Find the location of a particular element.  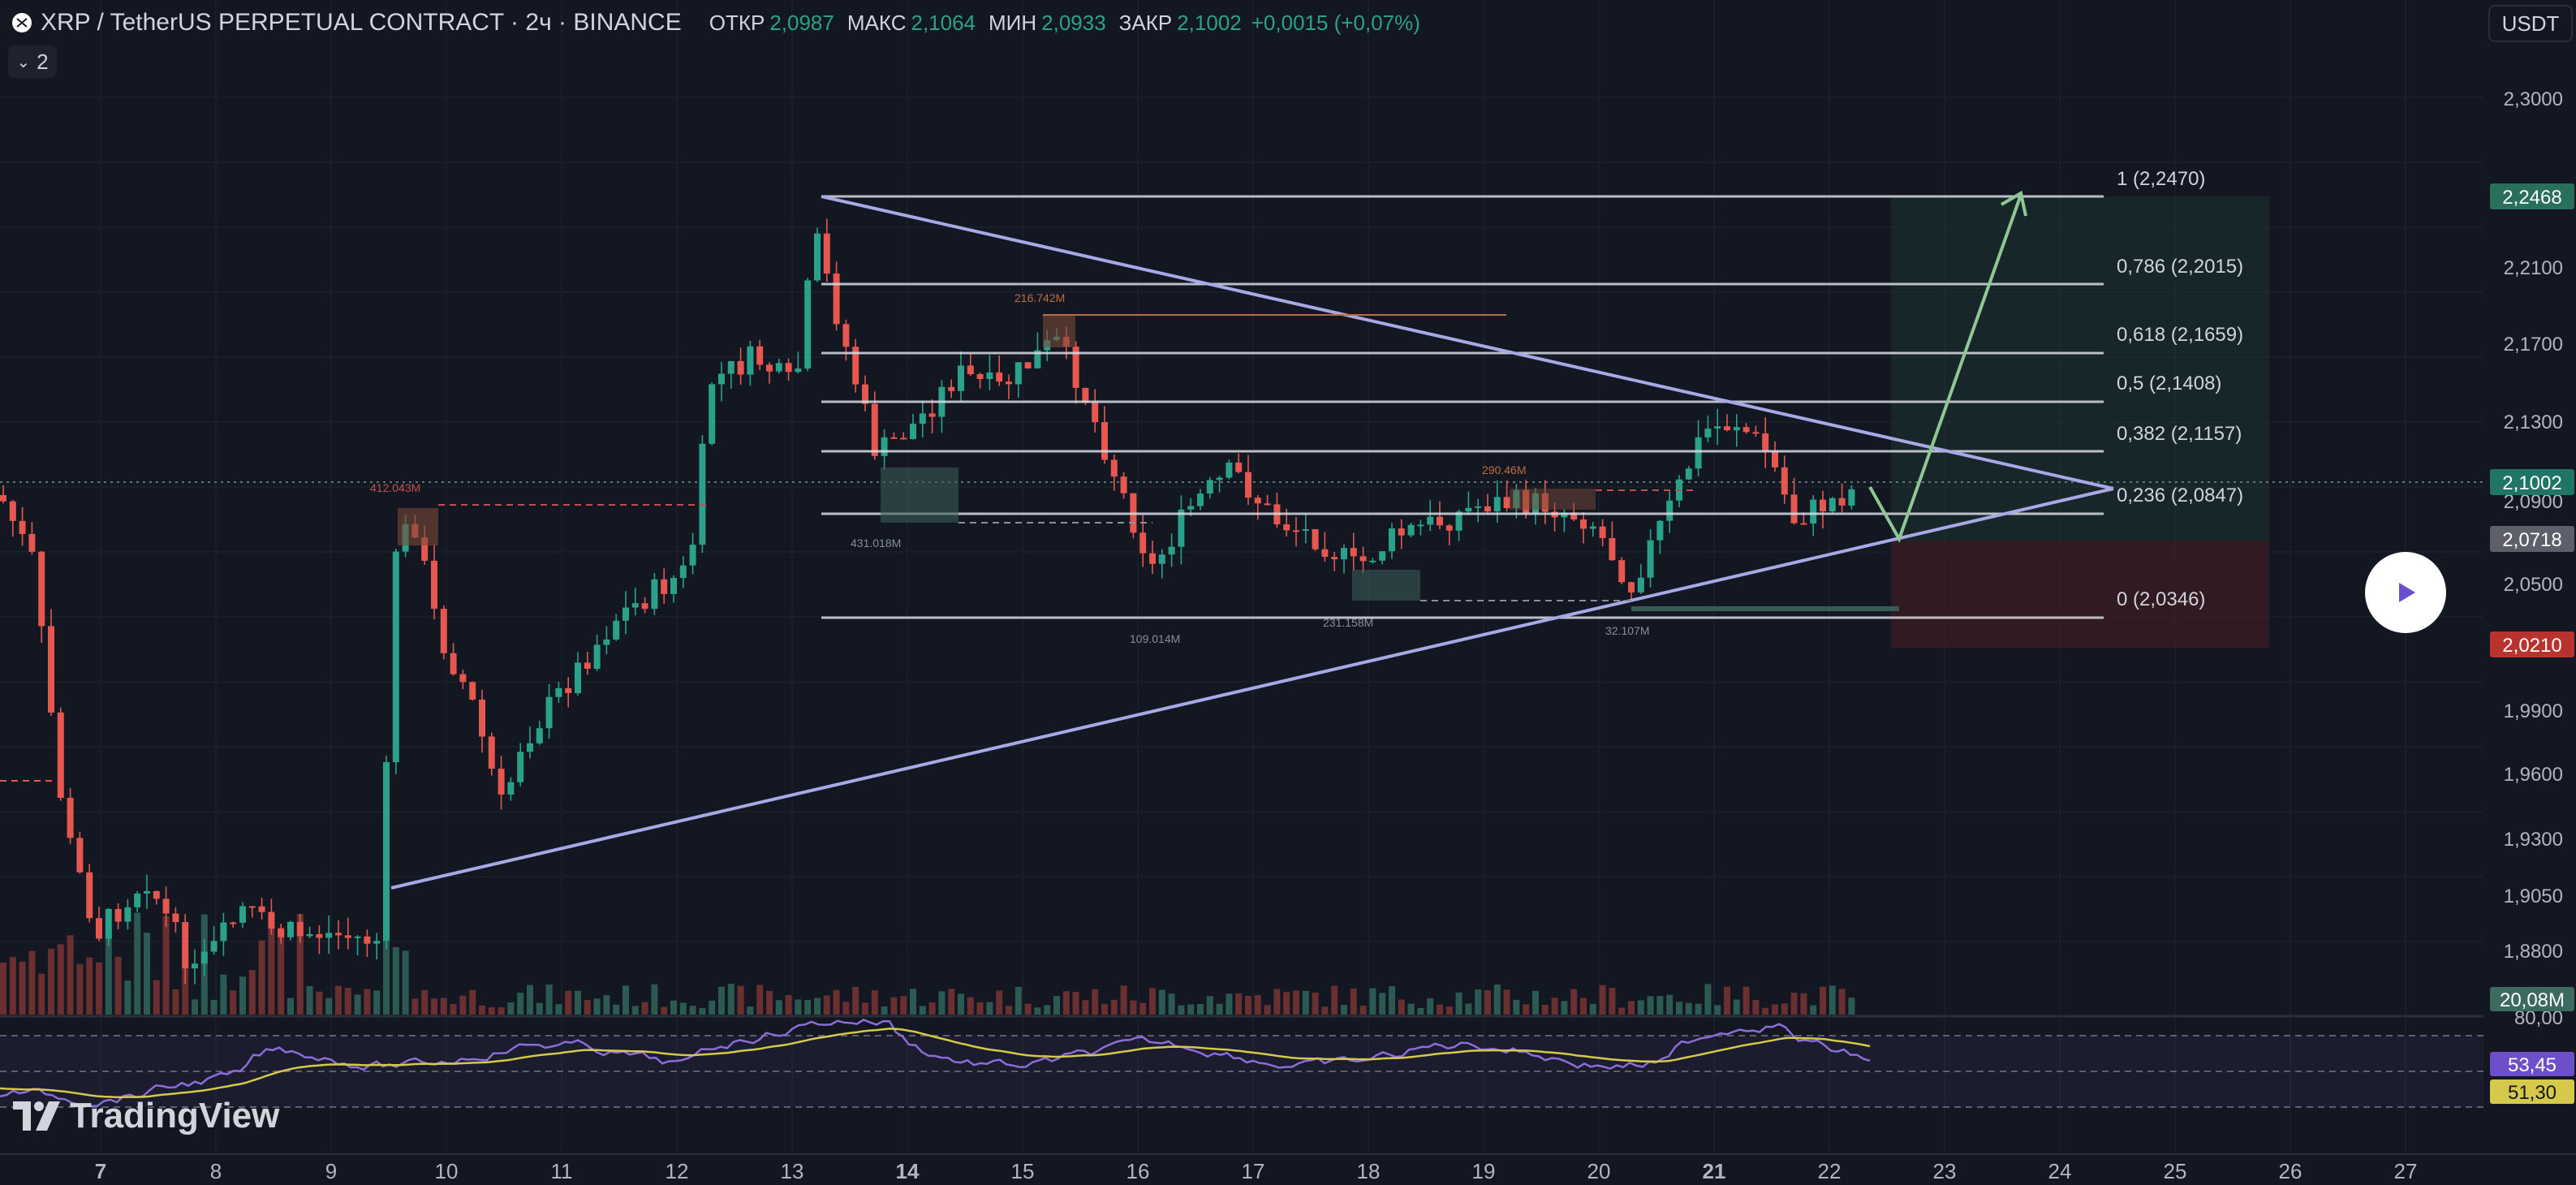

currency-button: USDT is located at coordinates (2530, 23).